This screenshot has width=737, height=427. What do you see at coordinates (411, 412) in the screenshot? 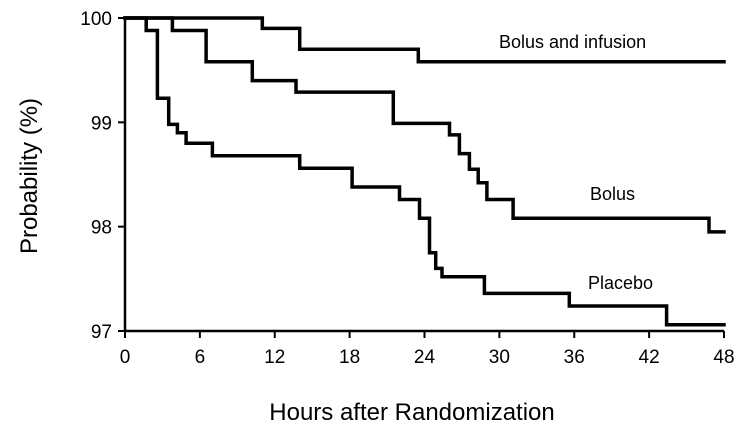
I see `x-axis-title: Hours after Randomization` at bounding box center [411, 412].